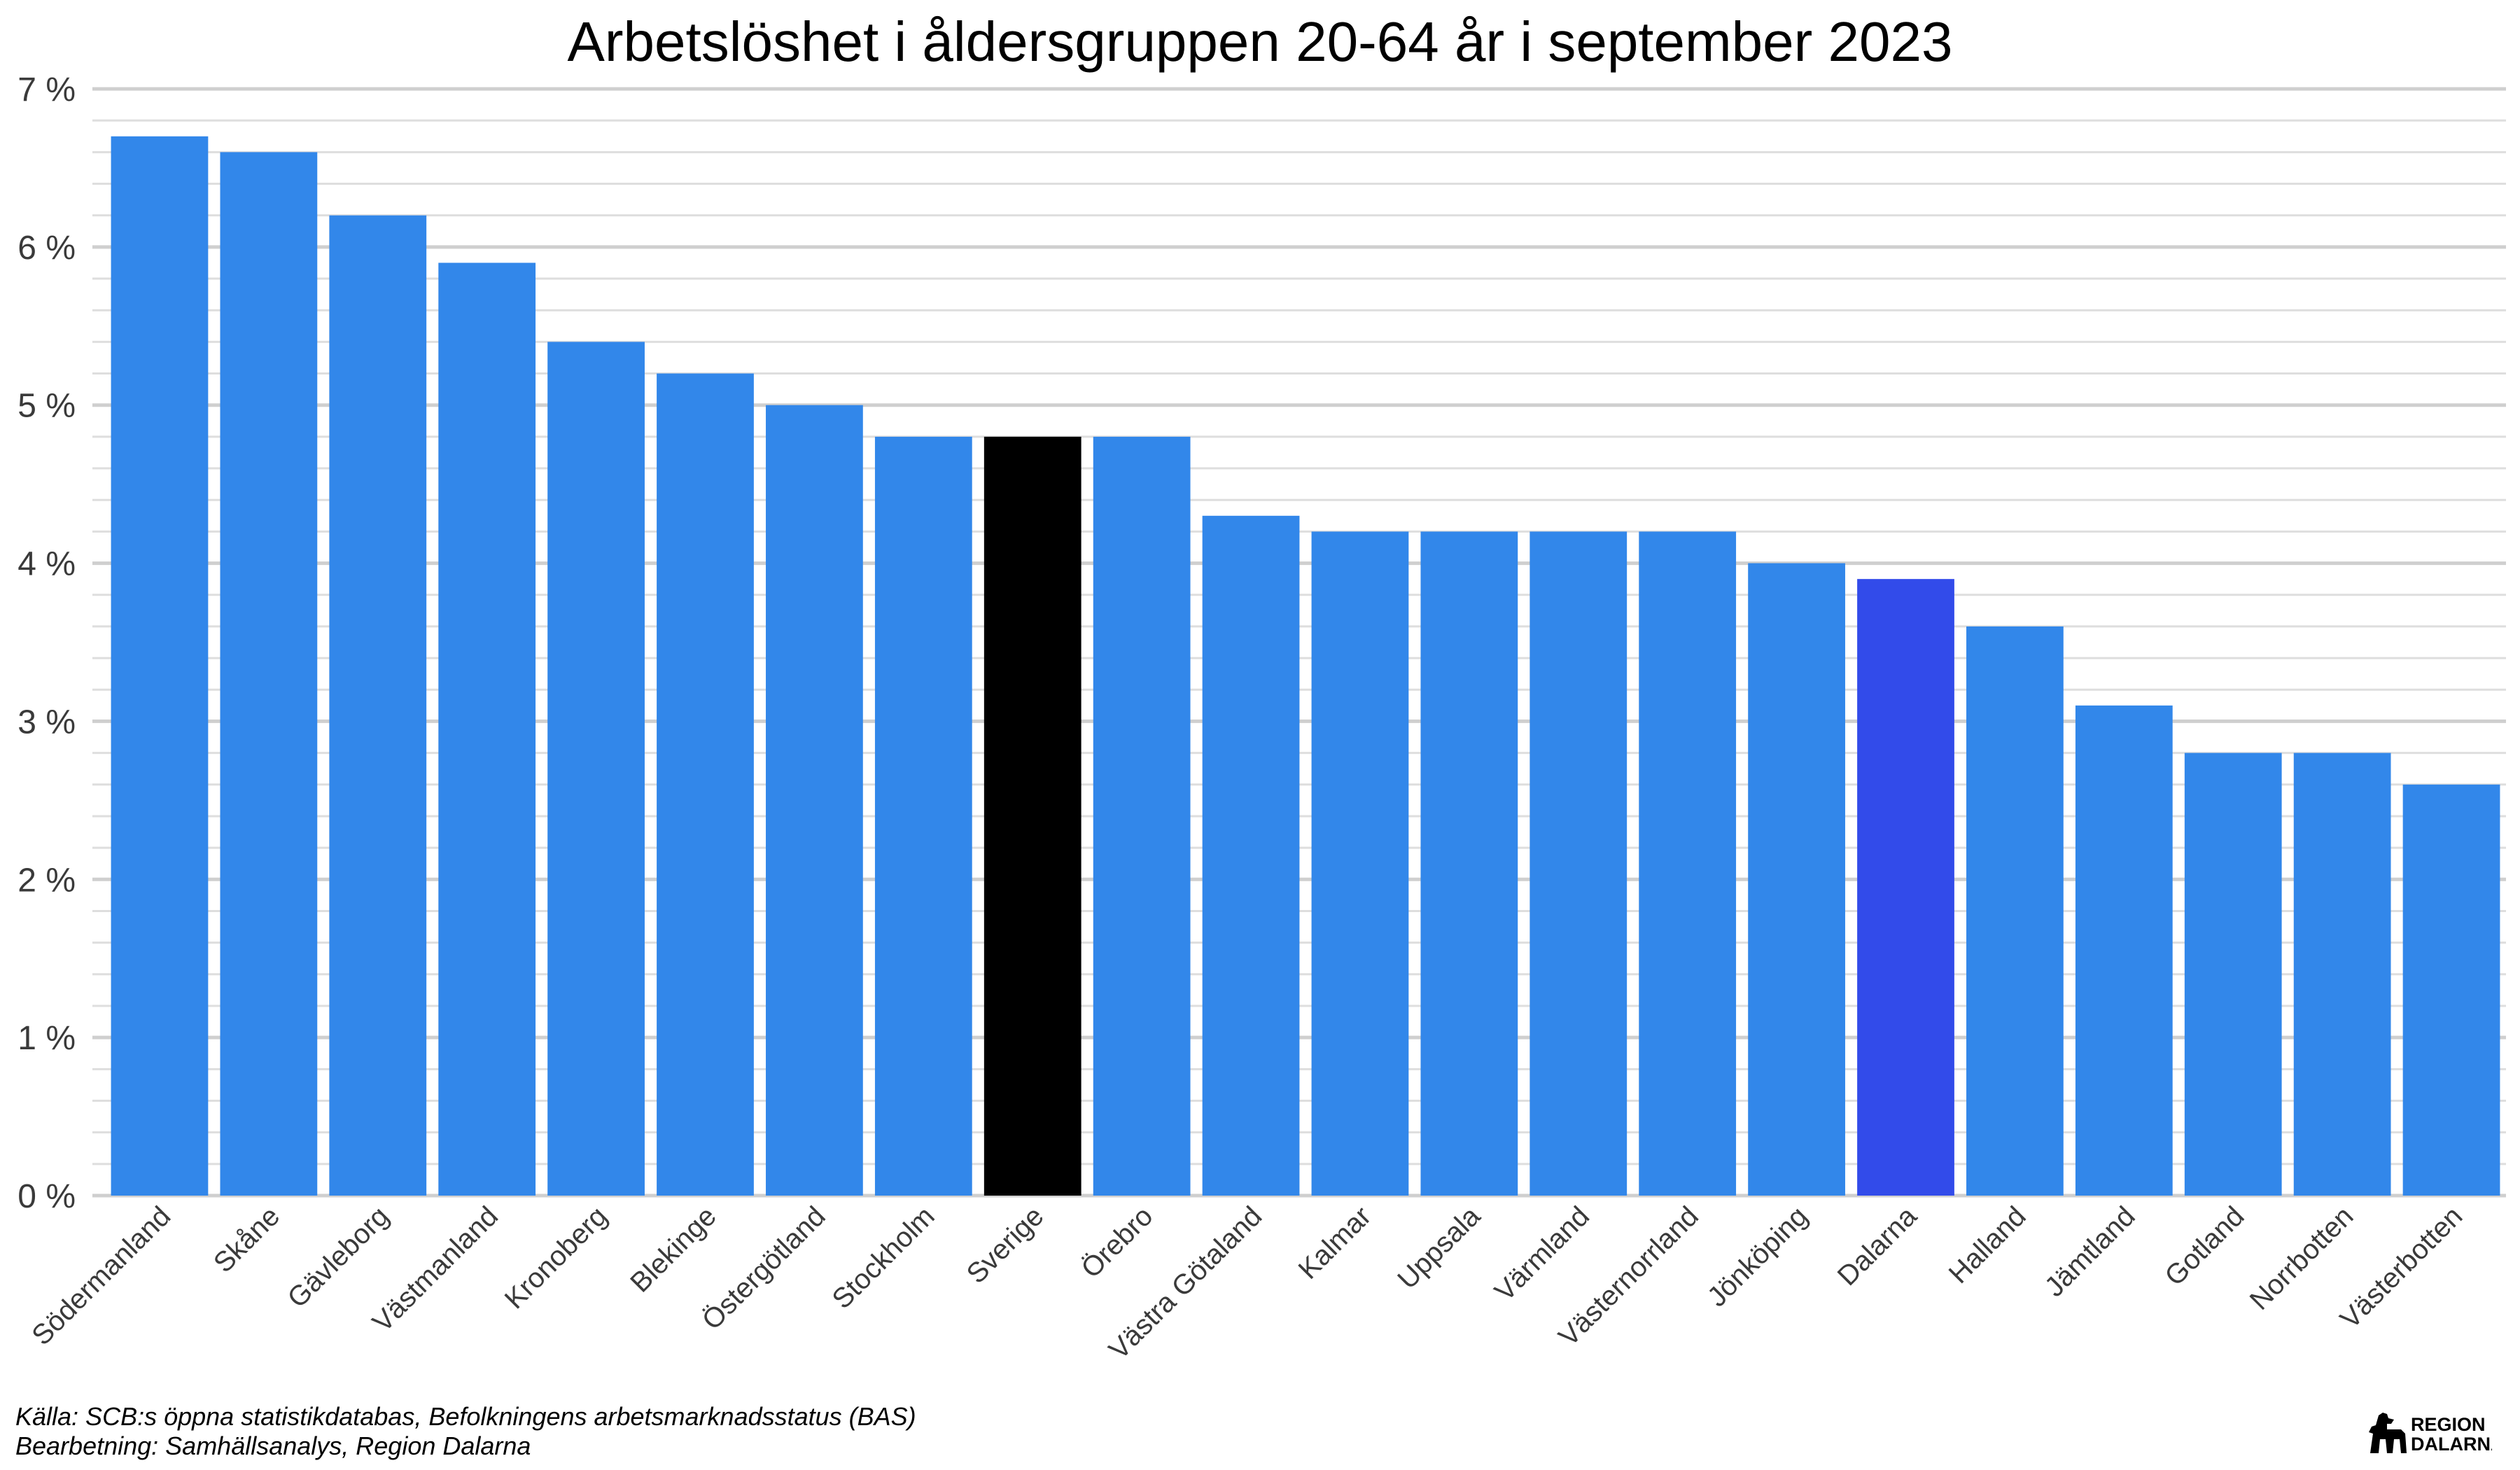 The width and height of the screenshot is (2520, 1470). What do you see at coordinates (2090, 1251) in the screenshot?
I see `x-tick-label: Jämtland` at bounding box center [2090, 1251].